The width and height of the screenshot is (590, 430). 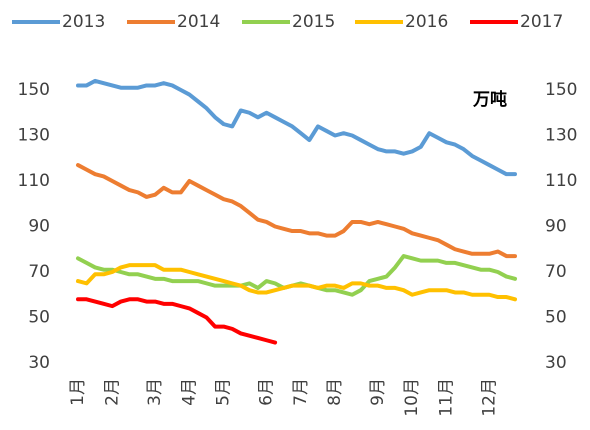 I want to click on y-tick-label: 130, so click(x=34, y=136).